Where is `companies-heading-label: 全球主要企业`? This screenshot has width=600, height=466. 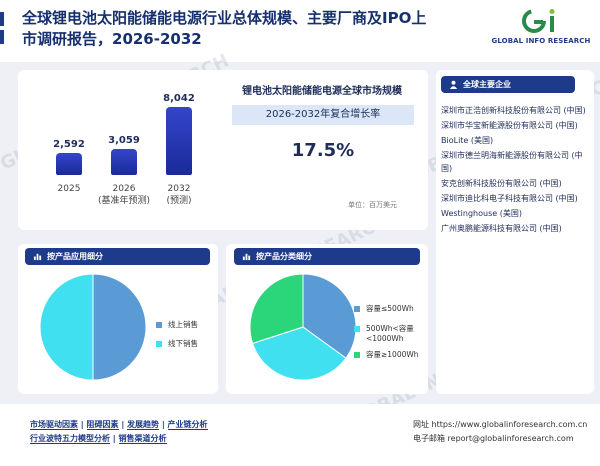
companies-heading-label: 全球主要企业 is located at coordinates (487, 84).